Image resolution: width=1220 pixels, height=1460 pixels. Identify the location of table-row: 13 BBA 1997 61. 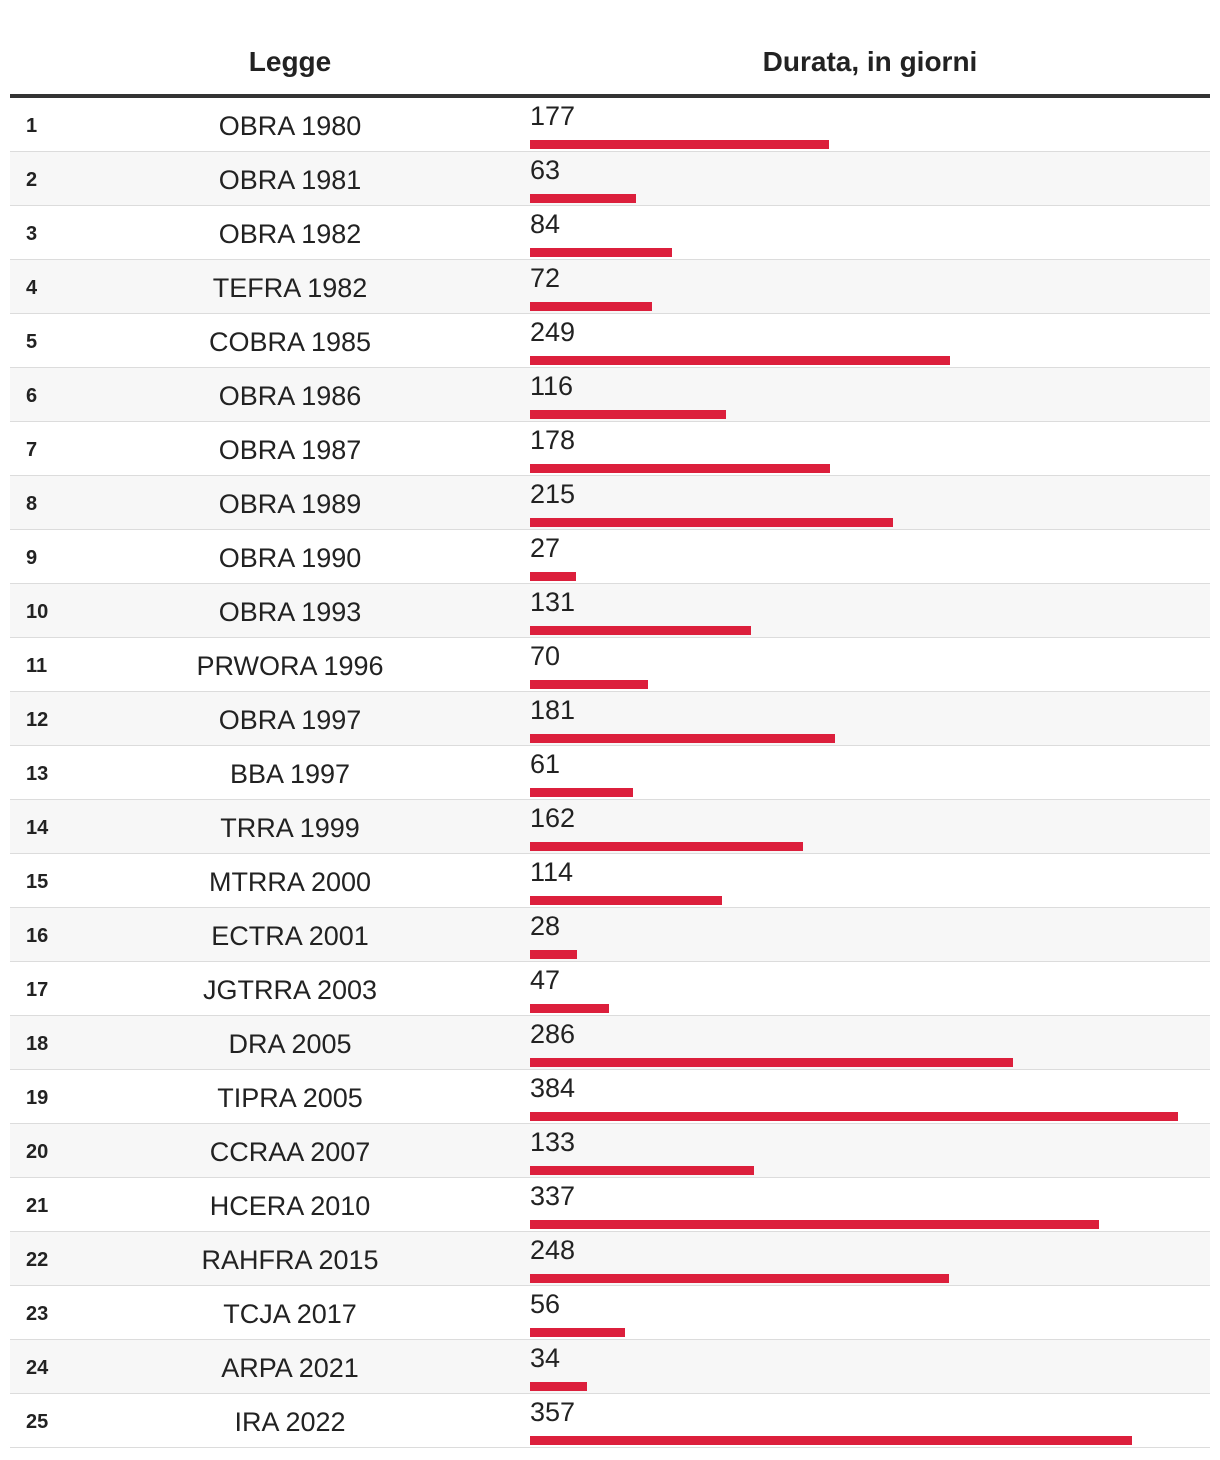
(610, 773).